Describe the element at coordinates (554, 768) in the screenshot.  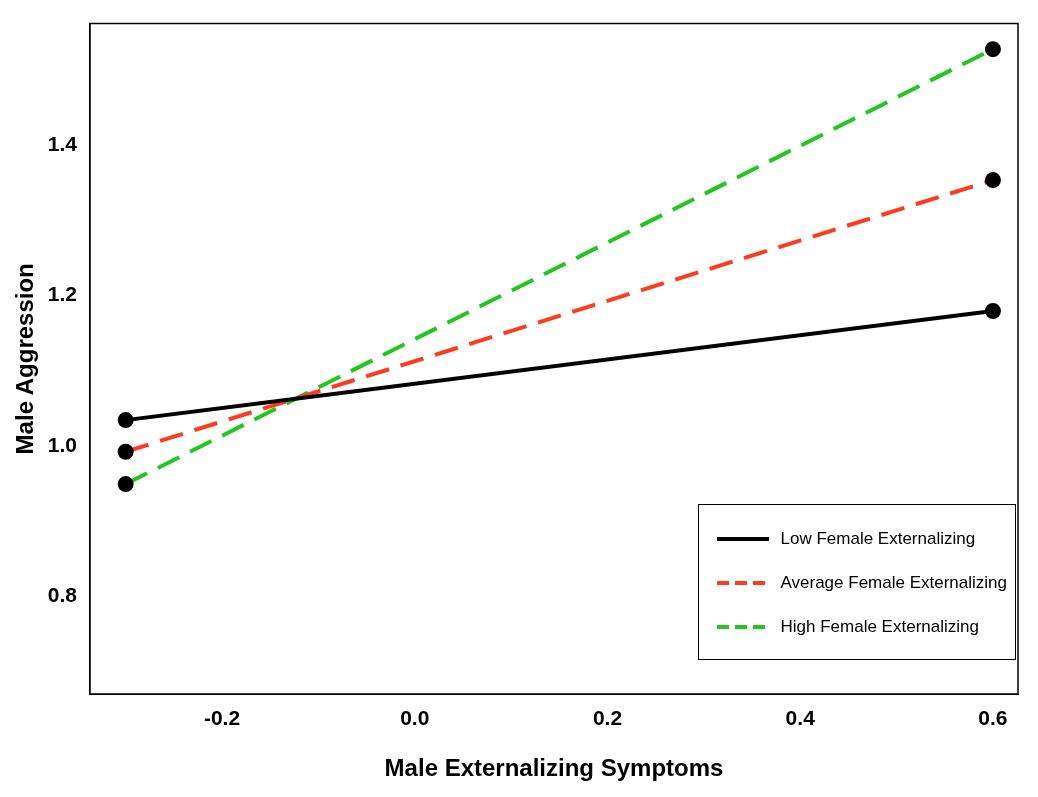
I see `x-axis-title: Male Externalizing Symptoms` at that location.